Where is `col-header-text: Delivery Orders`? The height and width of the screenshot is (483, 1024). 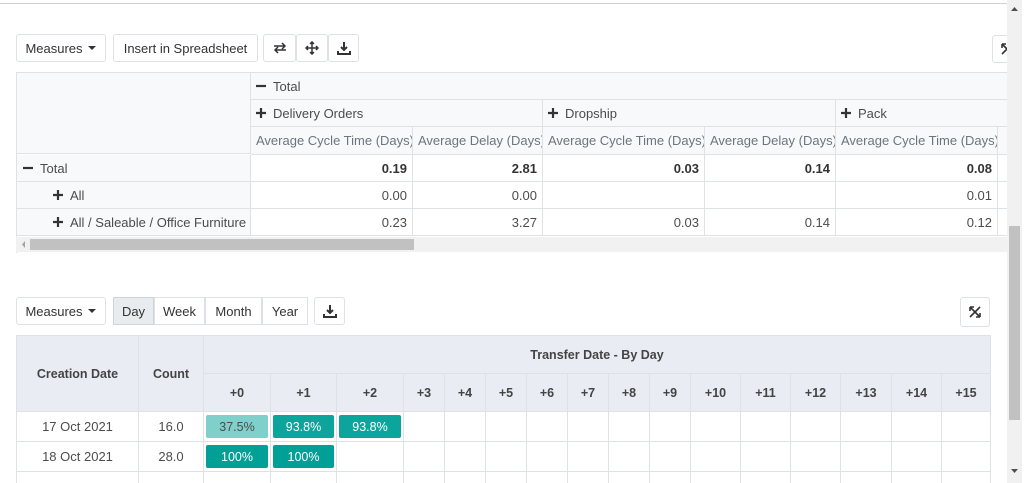 col-header-text: Delivery Orders is located at coordinates (318, 113).